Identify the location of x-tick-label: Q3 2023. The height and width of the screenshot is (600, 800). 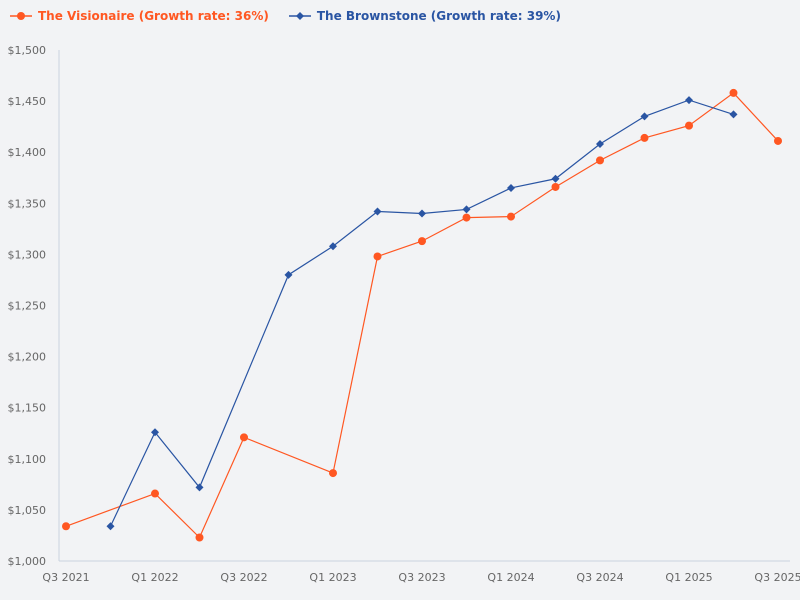
(421, 577).